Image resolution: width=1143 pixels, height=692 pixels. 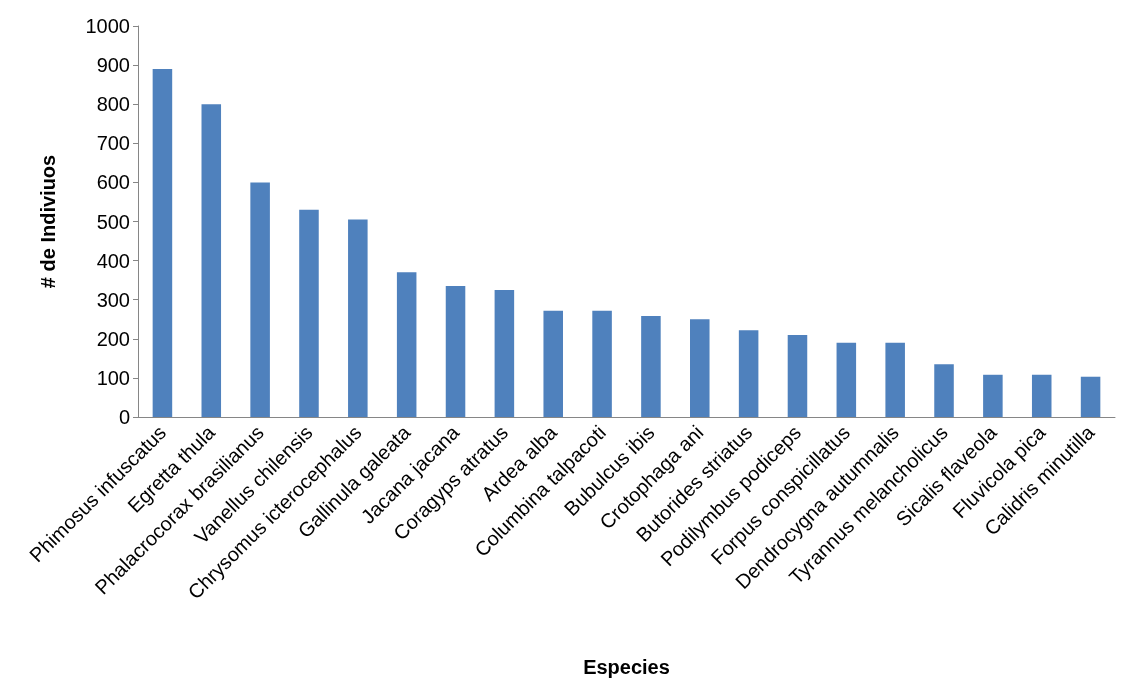 What do you see at coordinates (113, 338) in the screenshot?
I see `y-tick-label: 200` at bounding box center [113, 338].